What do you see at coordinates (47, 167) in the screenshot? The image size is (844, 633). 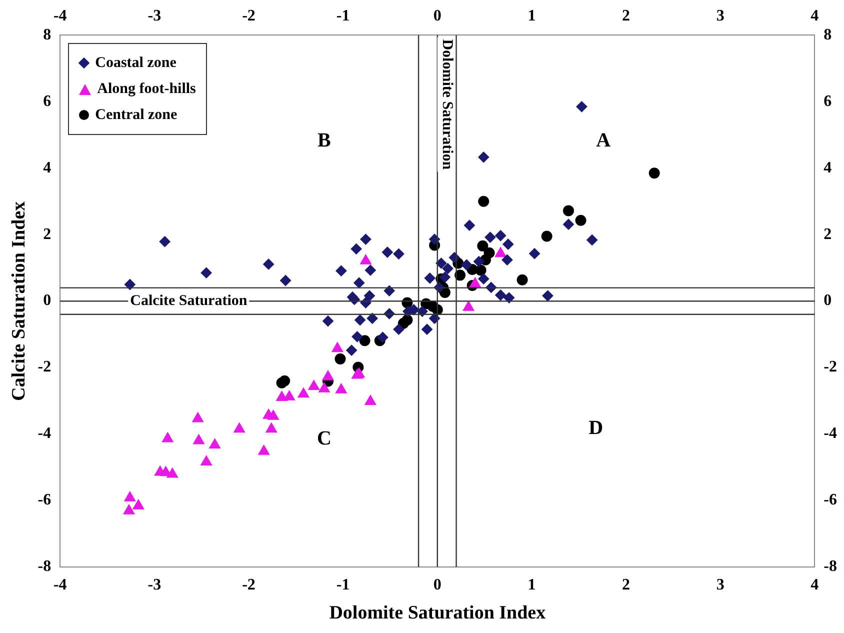 I see `y-tick-label: 4` at bounding box center [47, 167].